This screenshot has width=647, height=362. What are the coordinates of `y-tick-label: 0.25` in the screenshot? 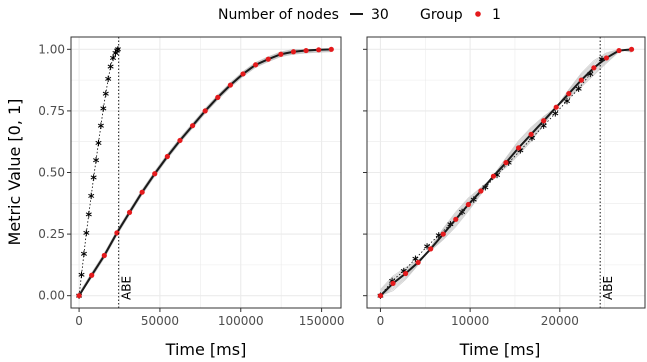 It's located at (51, 234).